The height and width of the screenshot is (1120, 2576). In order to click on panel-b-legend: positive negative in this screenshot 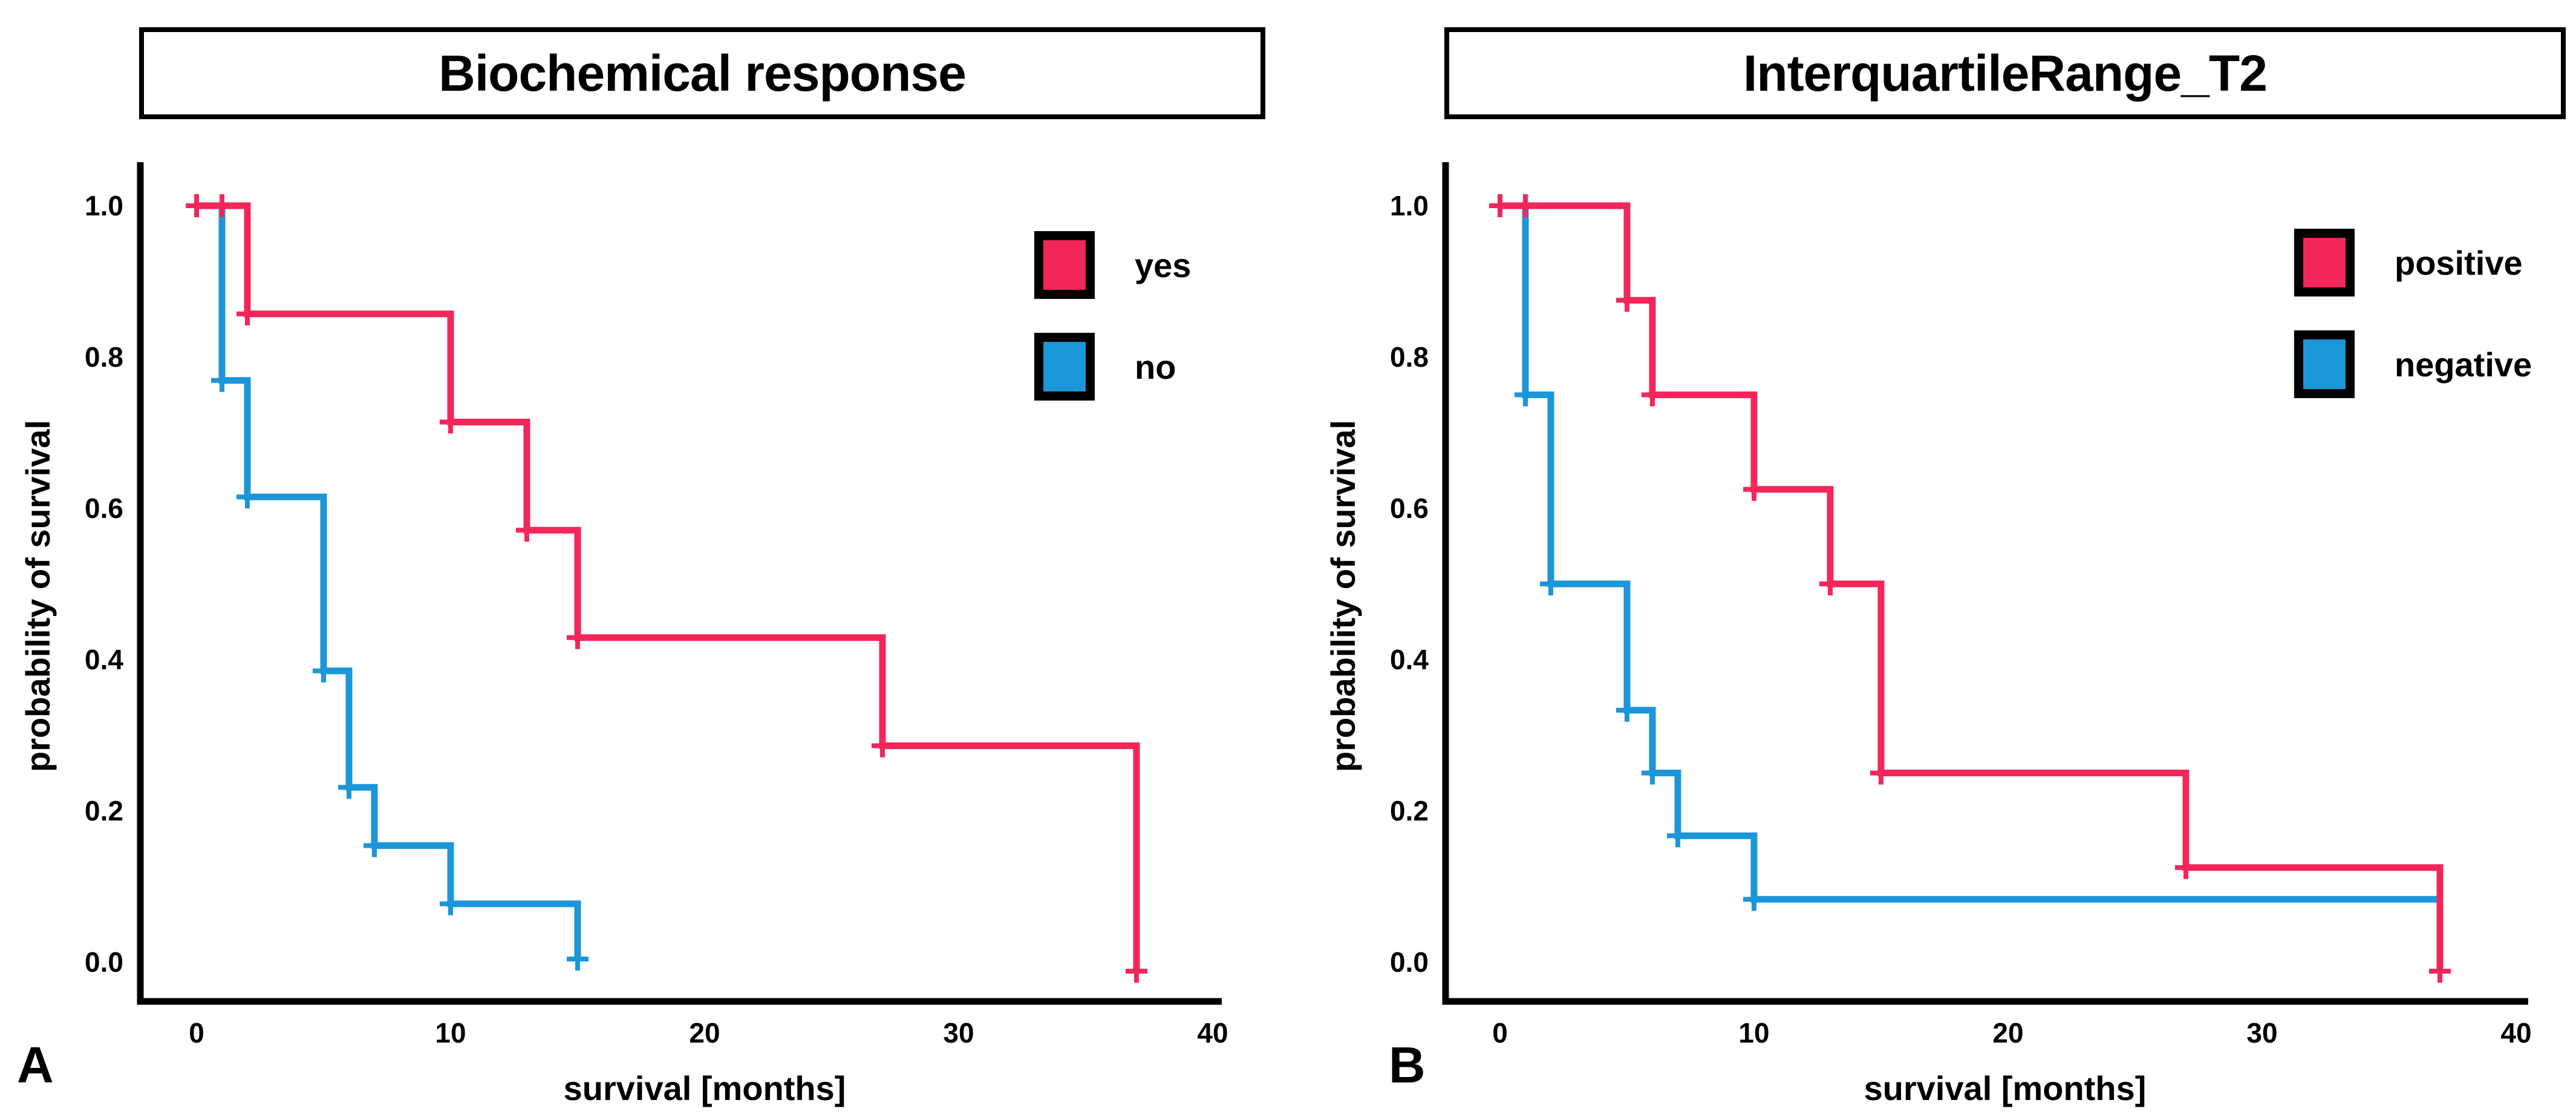, I will do `click(2413, 314)`.